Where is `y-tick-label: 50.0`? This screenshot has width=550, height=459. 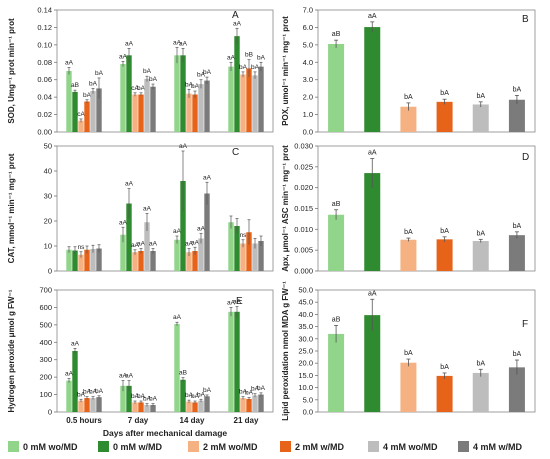
y-tick-label: 50.0 is located at coordinates (305, 290).